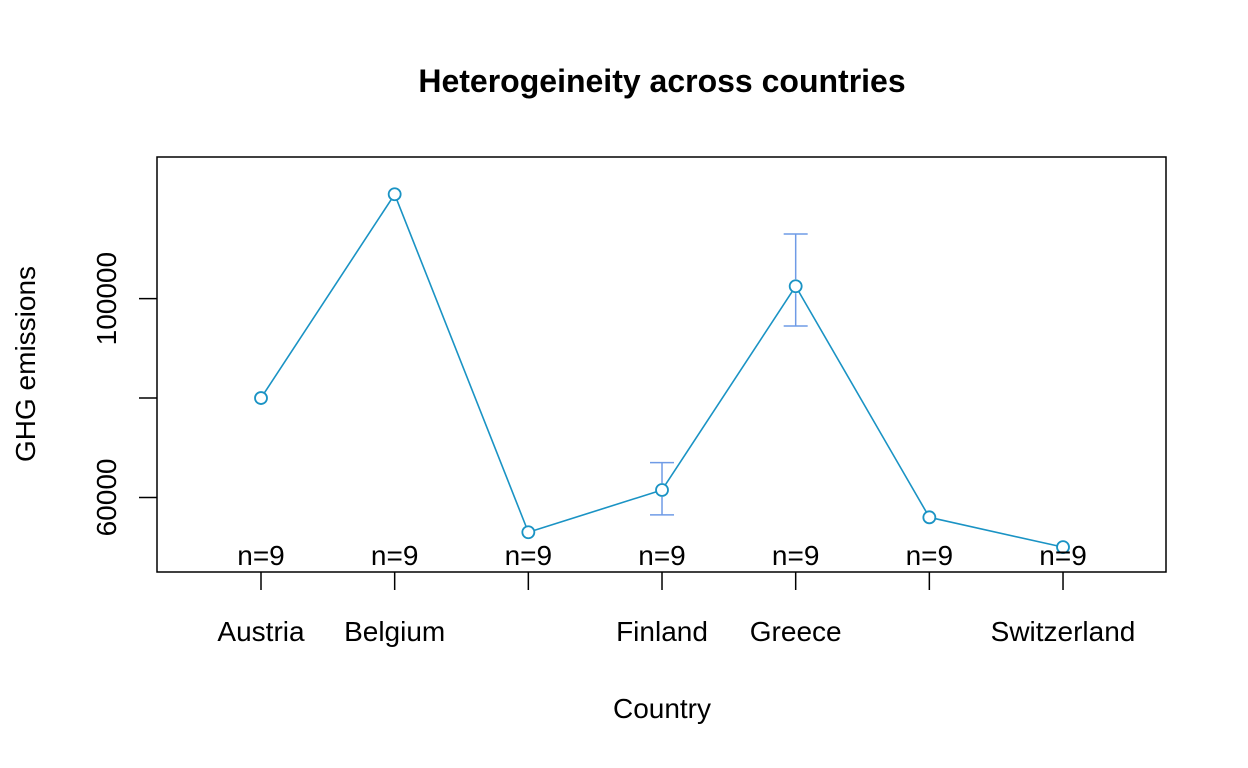  Describe the element at coordinates (662, 708) in the screenshot. I see `x-axis-title: Country` at that location.